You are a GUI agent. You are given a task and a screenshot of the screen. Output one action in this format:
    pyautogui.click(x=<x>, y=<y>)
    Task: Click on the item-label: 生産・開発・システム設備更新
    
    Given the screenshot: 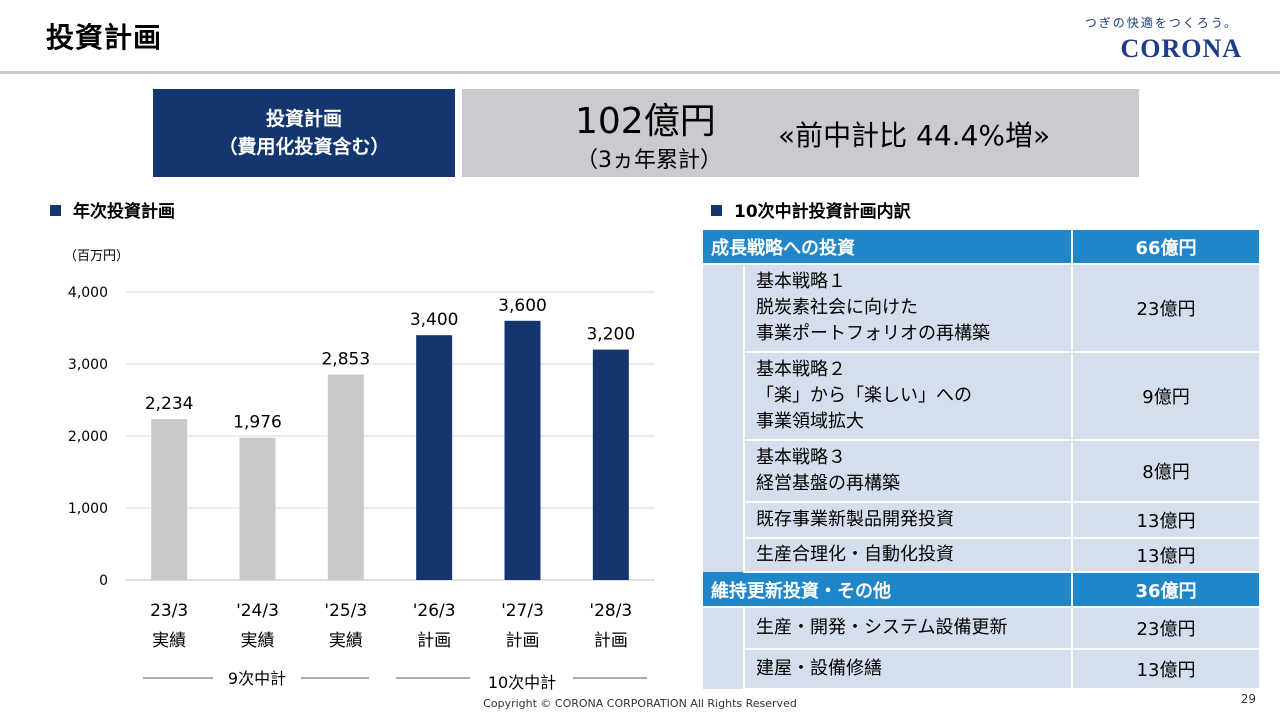 What is the action you would take?
    pyautogui.click(x=907, y=628)
    